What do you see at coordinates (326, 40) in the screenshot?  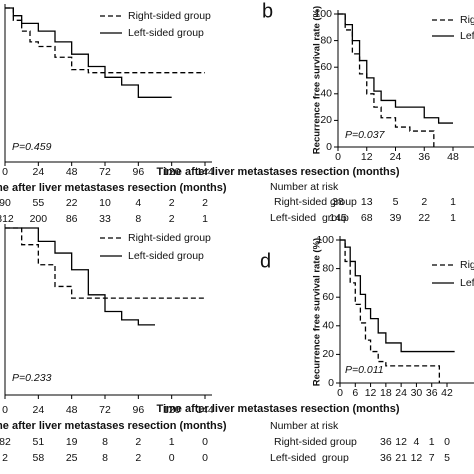 I see `y-tick-label: 80` at bounding box center [326, 40].